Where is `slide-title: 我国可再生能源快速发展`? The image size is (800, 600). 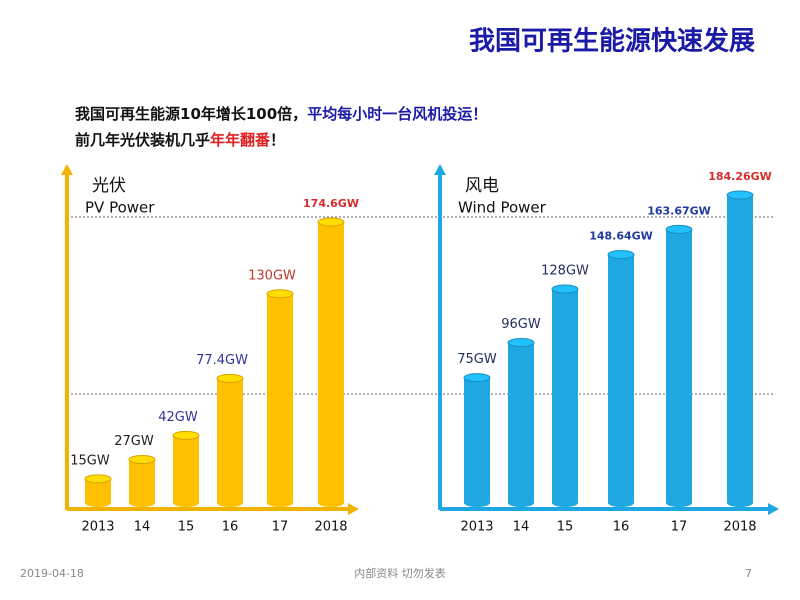
slide-title: 我国可再生能源快速发展 is located at coordinates (612, 41).